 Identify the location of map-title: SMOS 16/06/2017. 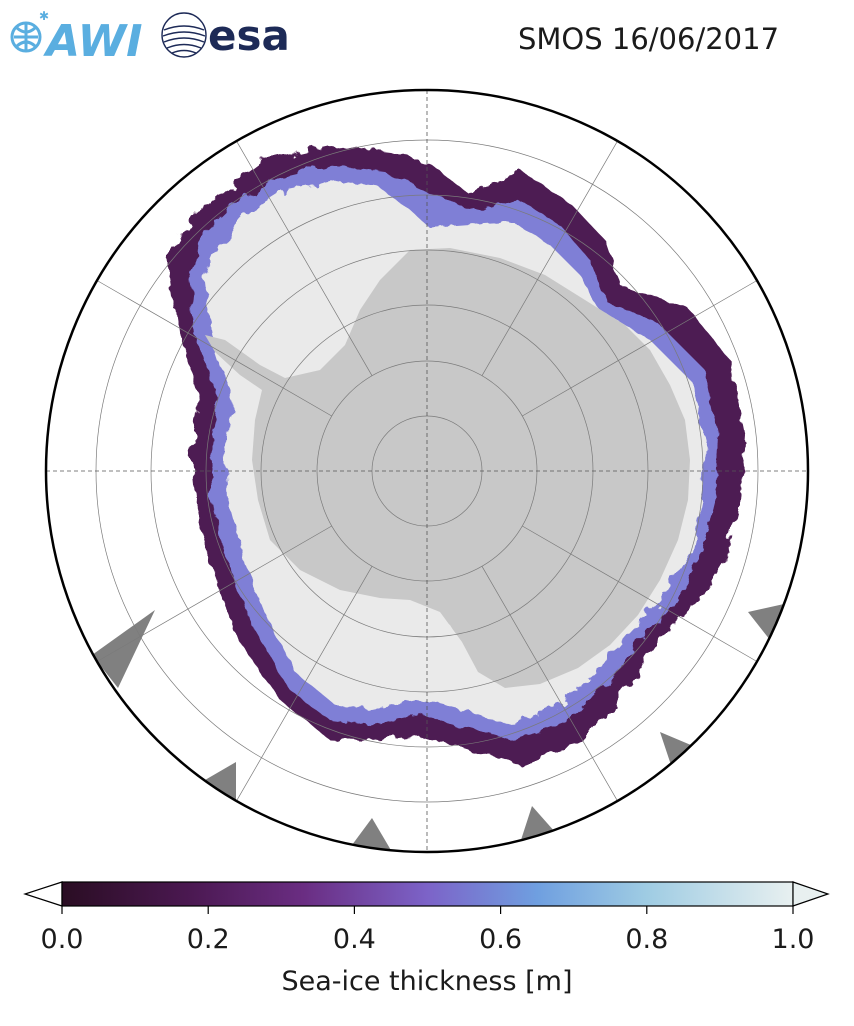
(649, 39).